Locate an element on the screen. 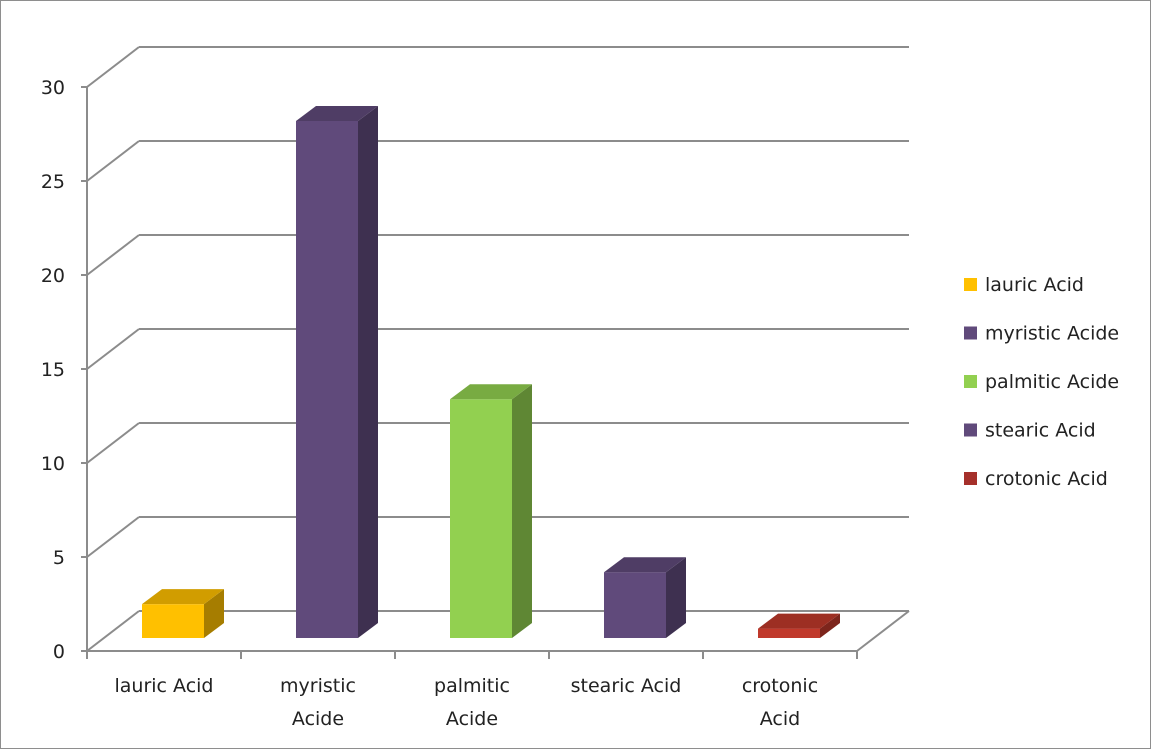  legend-label: crotonic Acid is located at coordinates (1046, 479).